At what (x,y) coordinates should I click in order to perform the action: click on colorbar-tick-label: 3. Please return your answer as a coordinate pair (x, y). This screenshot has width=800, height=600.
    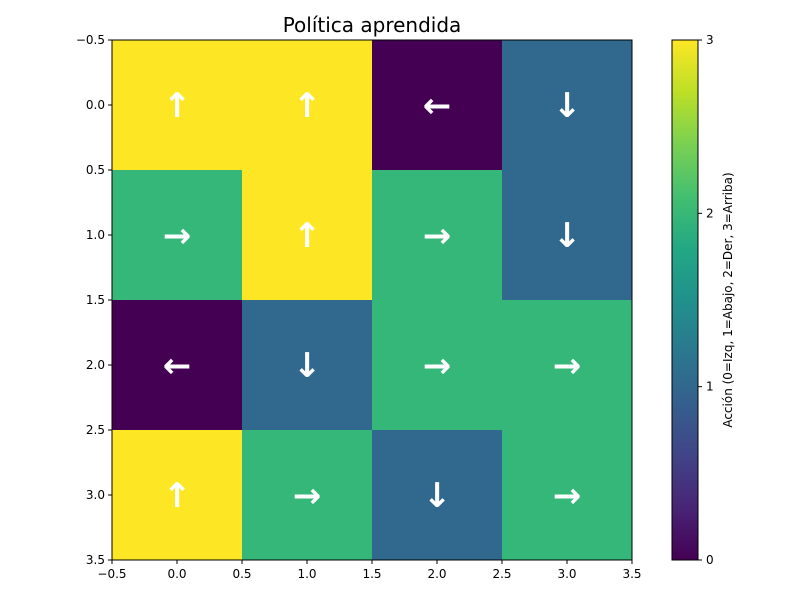
    Looking at the image, I should click on (710, 40).